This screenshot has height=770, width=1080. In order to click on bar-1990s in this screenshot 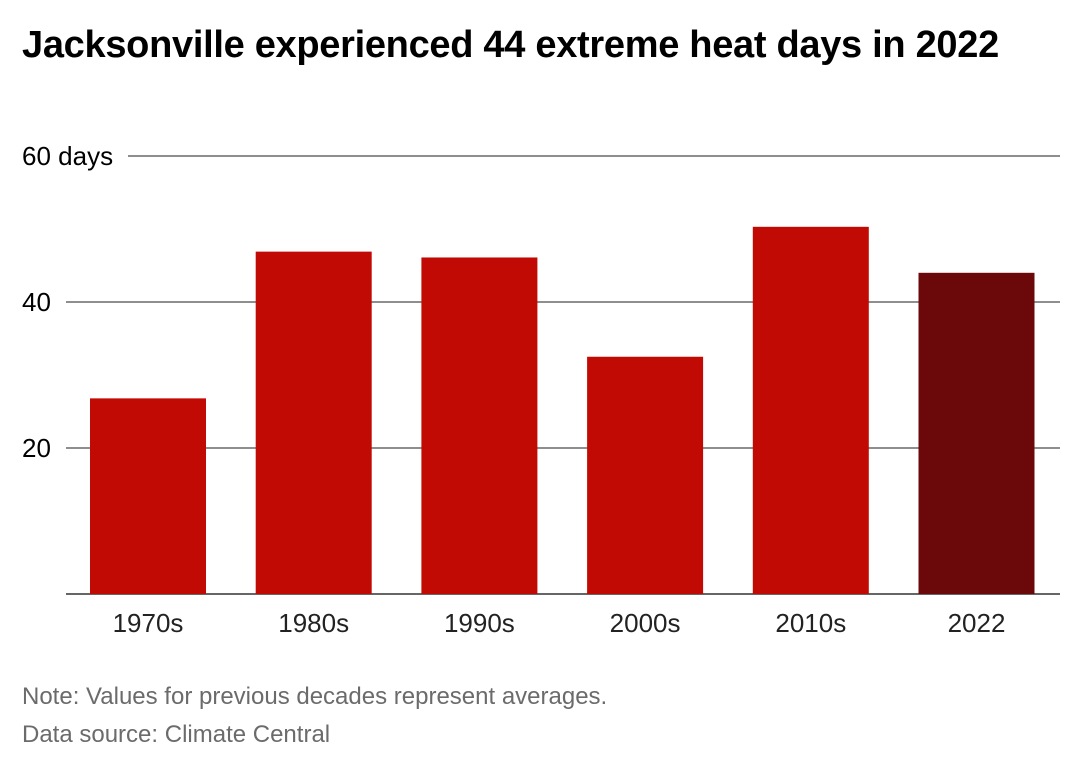, I will do `click(479, 425)`.